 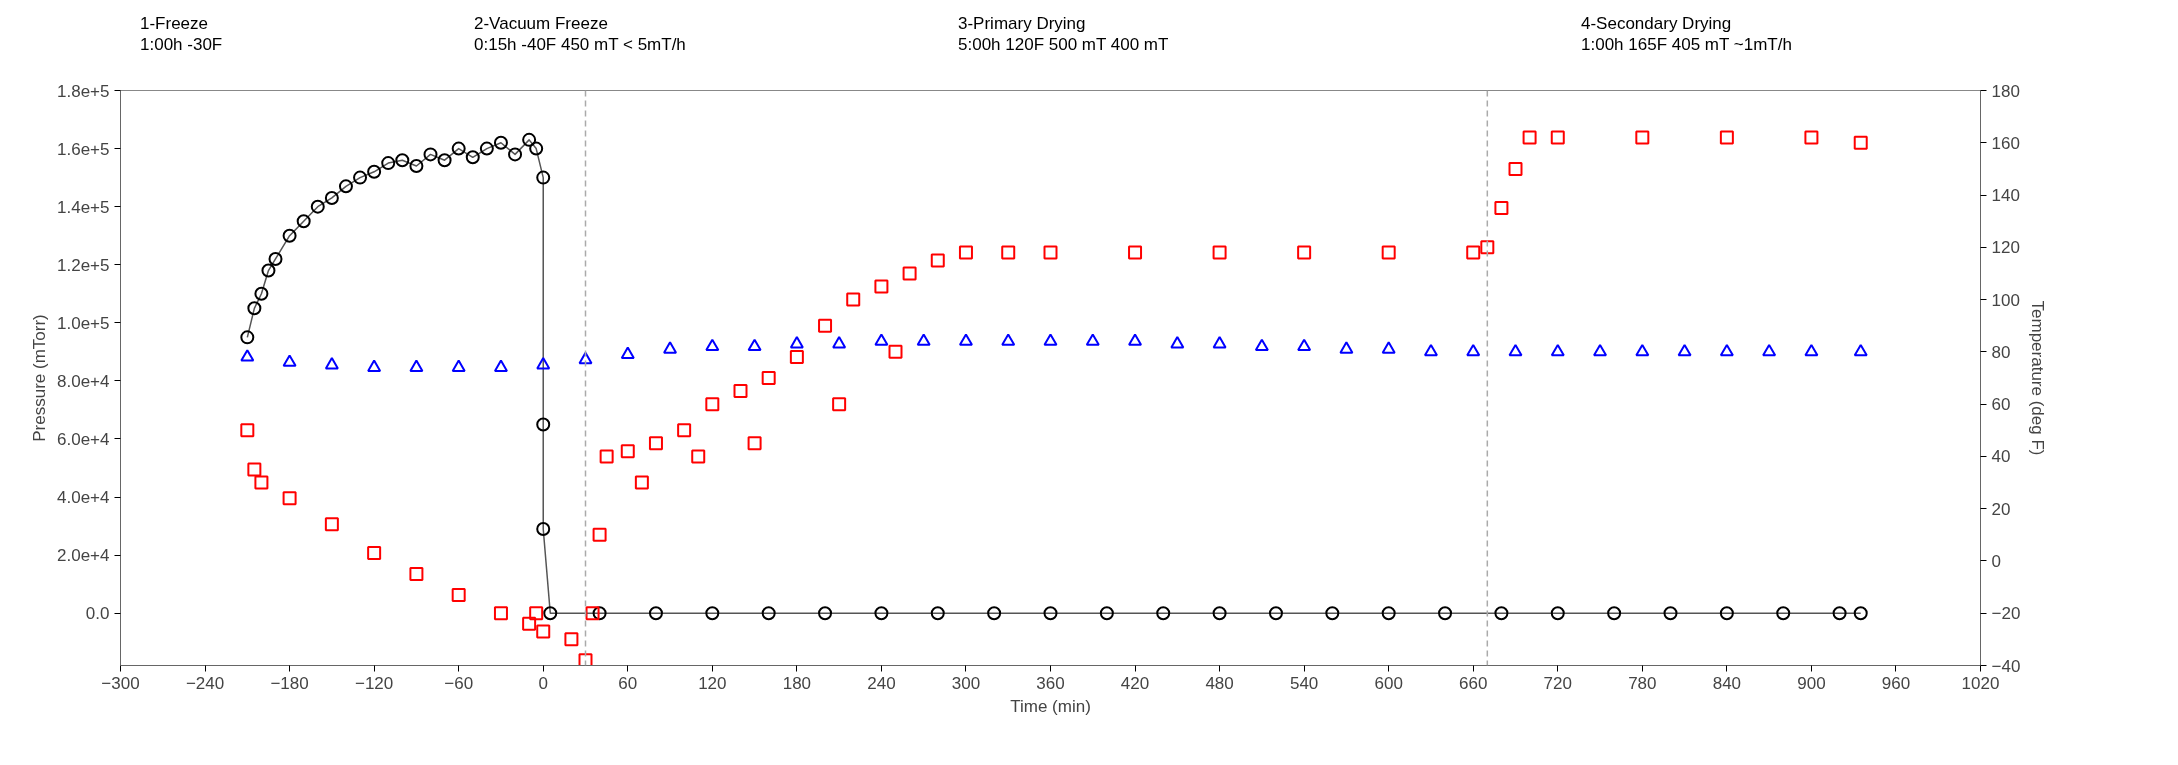 What do you see at coordinates (83, 149) in the screenshot?
I see `y-tick-label: 1.6e+5` at bounding box center [83, 149].